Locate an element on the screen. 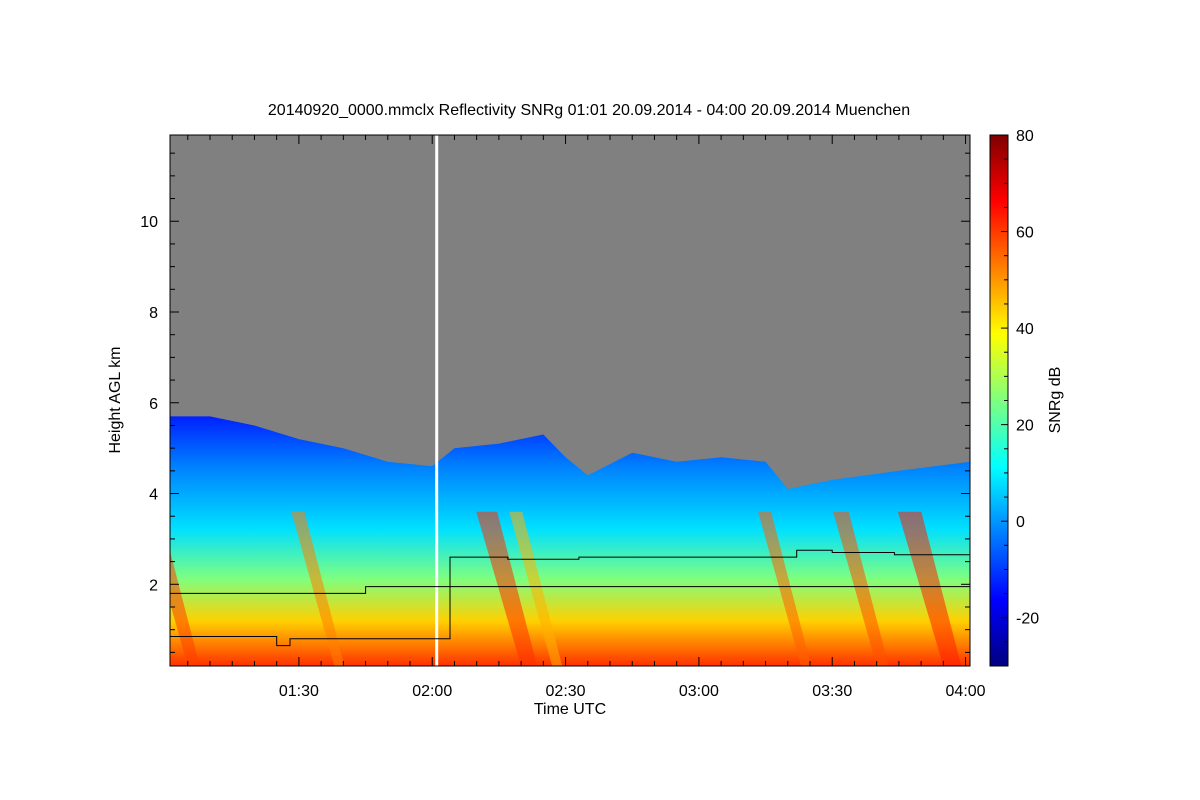  x-tick-label: 04:00 is located at coordinates (966, 691).